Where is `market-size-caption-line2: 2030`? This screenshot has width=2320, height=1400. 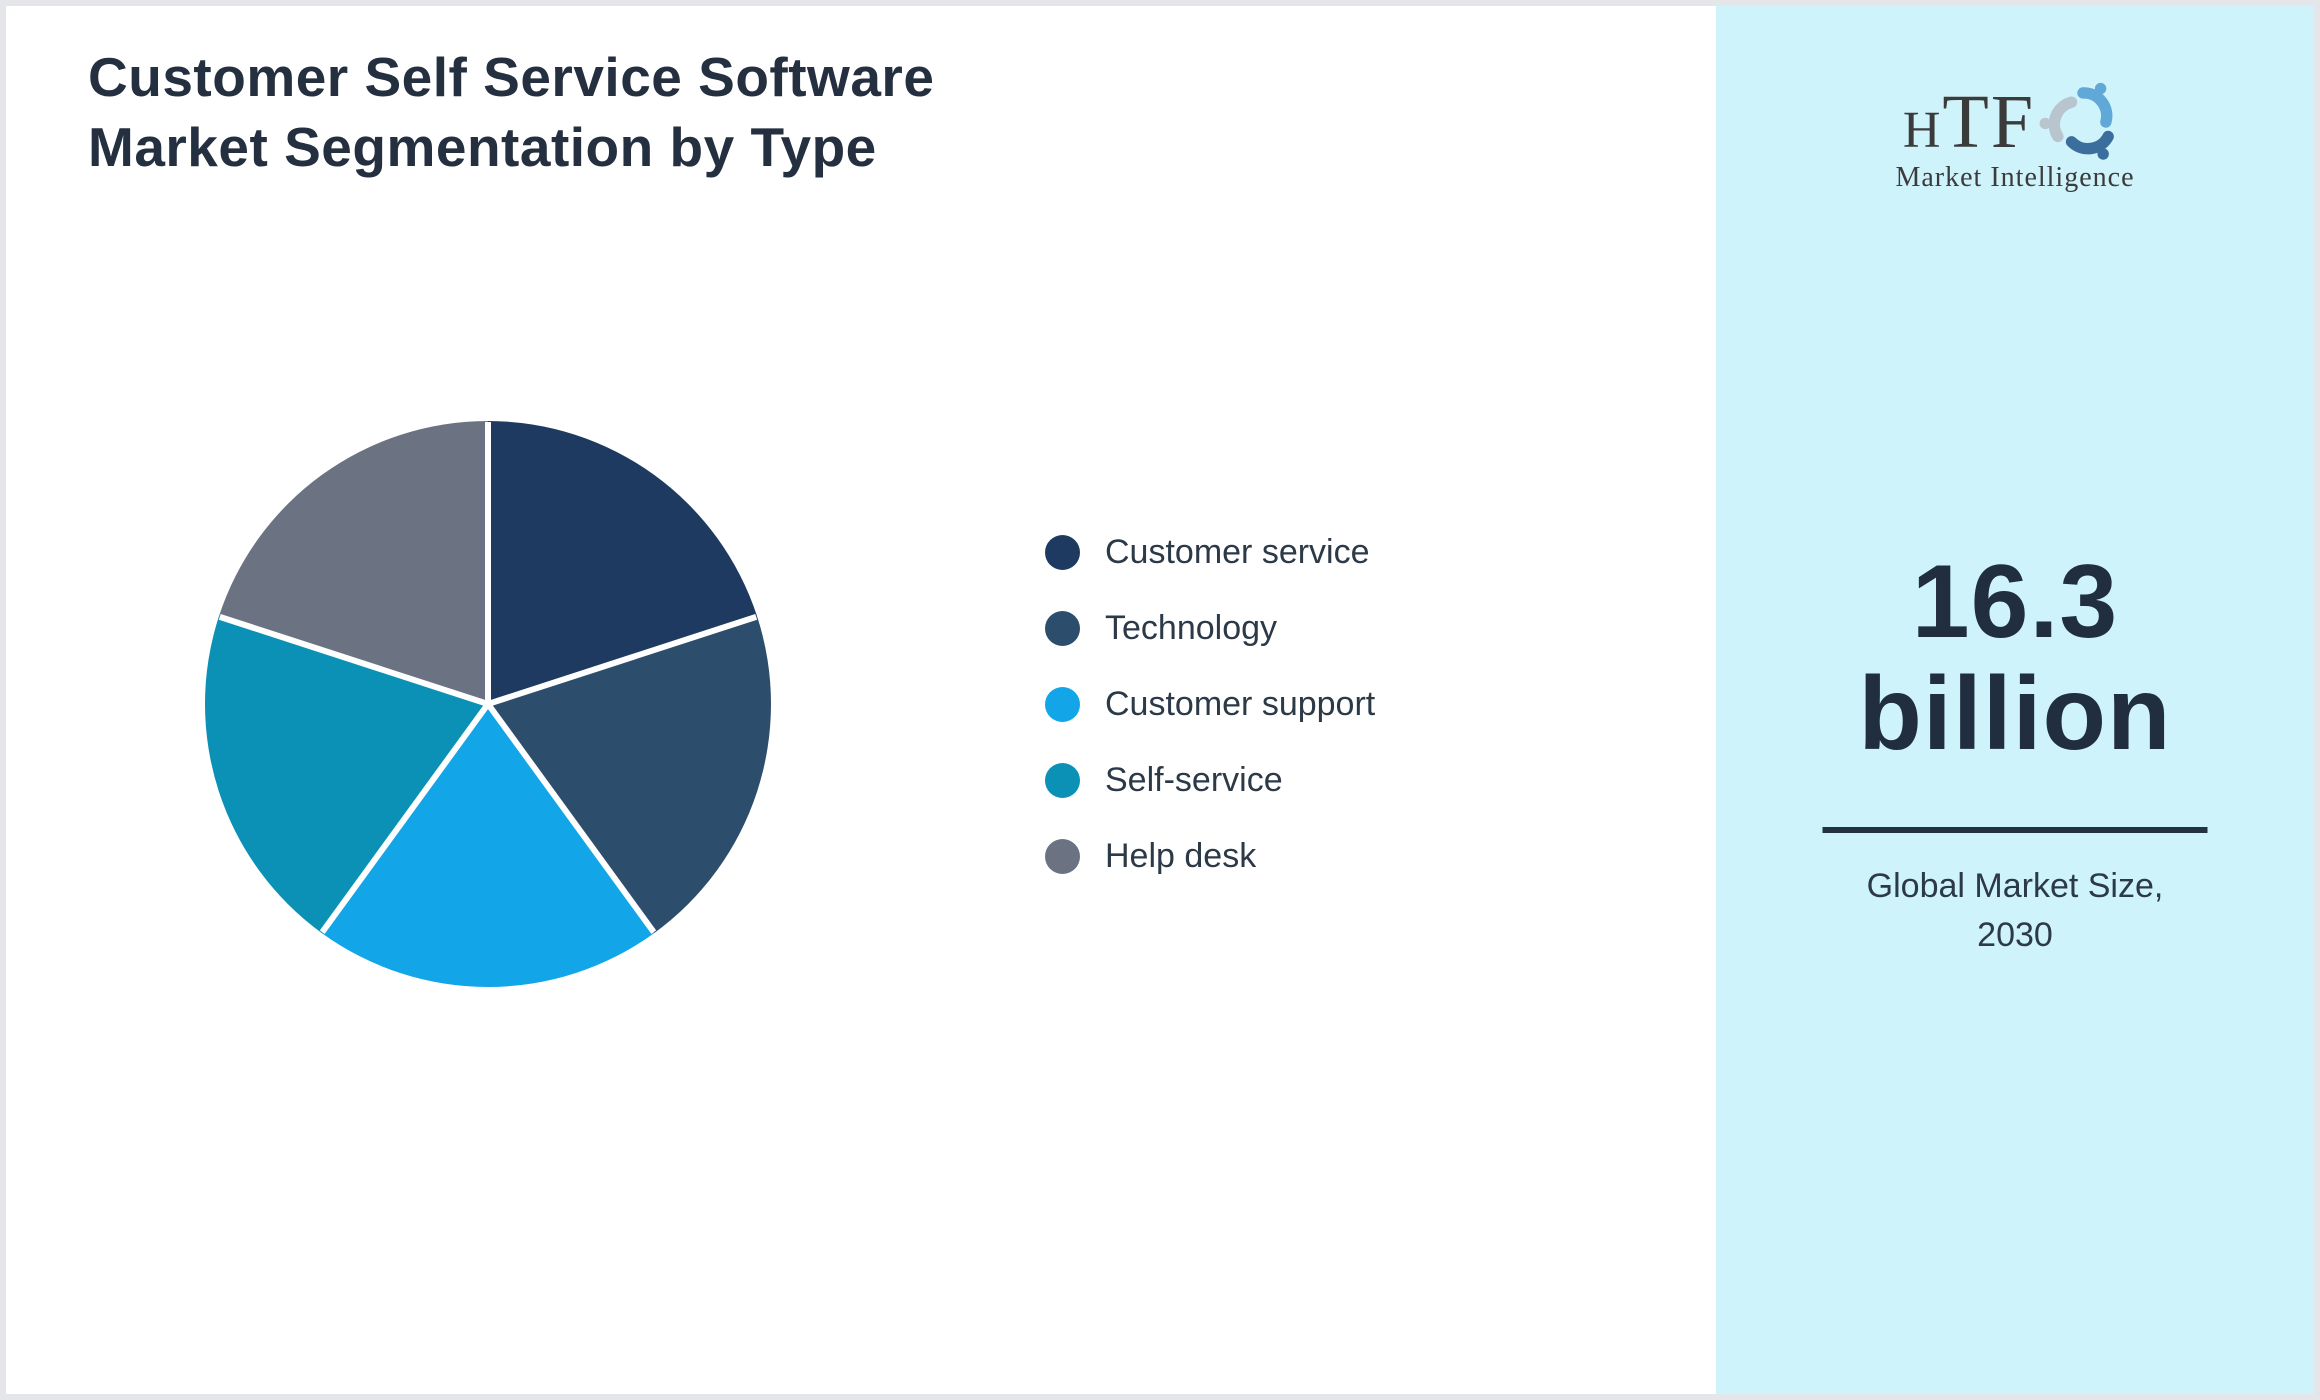 market-size-caption-line2: 2030 is located at coordinates (2015, 935).